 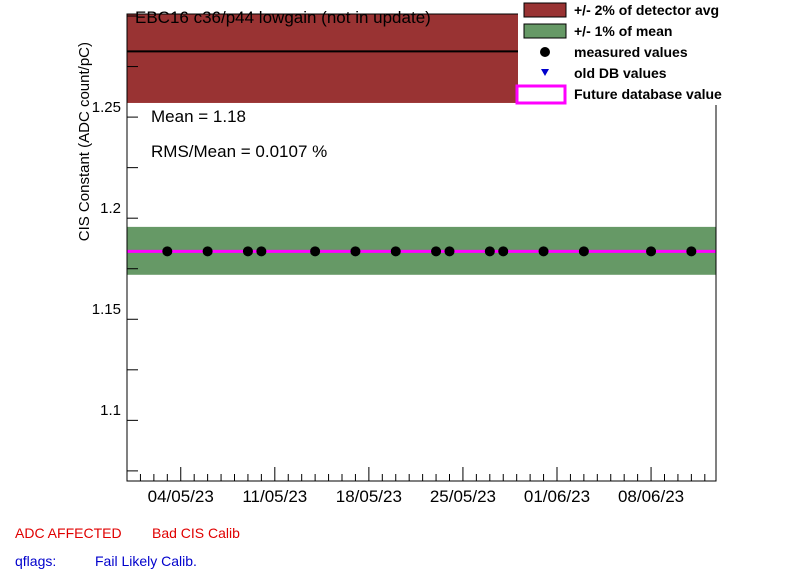 I want to click on adc-affected-label: ADC AFFECTED, so click(x=68, y=533).